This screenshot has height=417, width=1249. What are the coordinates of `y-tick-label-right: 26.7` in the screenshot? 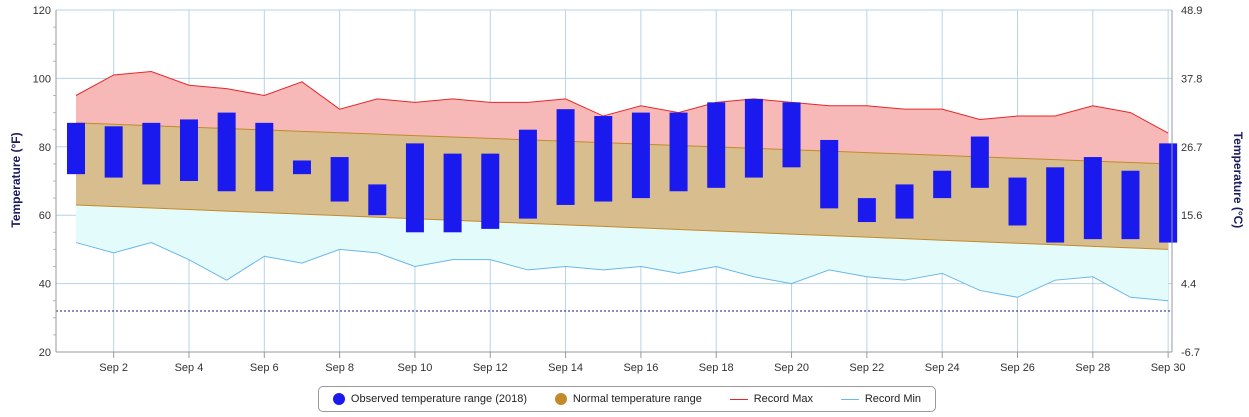 It's located at (1191, 148).